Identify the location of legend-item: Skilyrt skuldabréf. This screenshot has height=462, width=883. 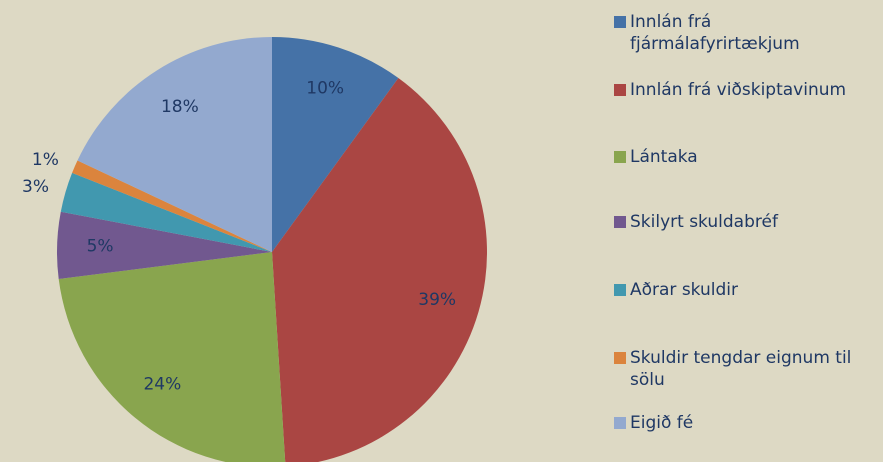
(745, 222).